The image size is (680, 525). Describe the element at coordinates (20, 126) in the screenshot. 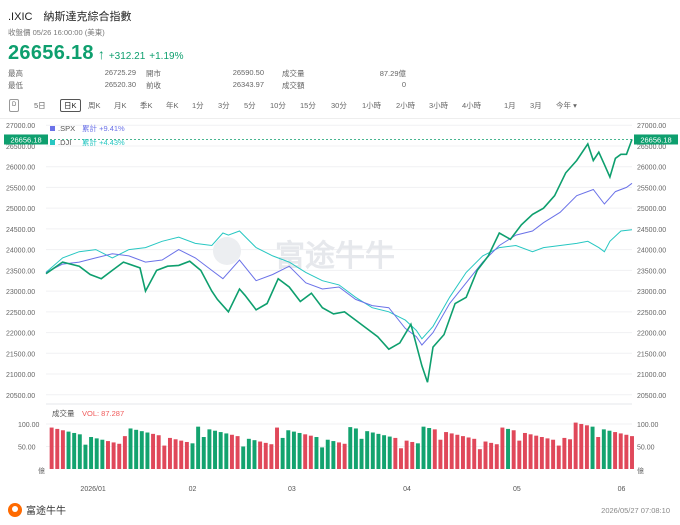

I see `y-tick-label: 27000.00` at that location.